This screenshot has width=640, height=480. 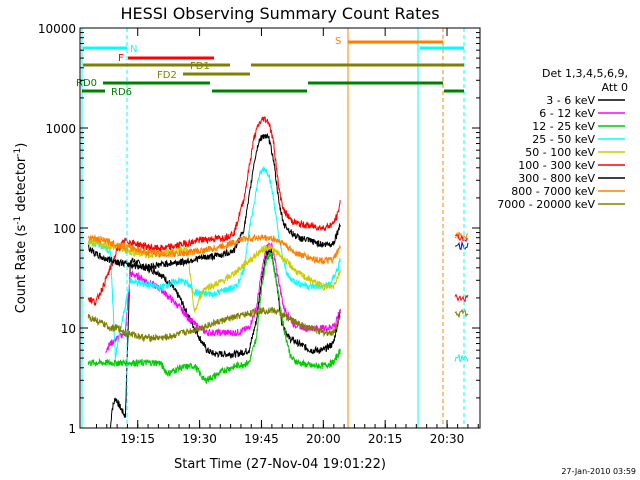 What do you see at coordinates (447, 439) in the screenshot?
I see `x-tick-label: 20:30` at bounding box center [447, 439].